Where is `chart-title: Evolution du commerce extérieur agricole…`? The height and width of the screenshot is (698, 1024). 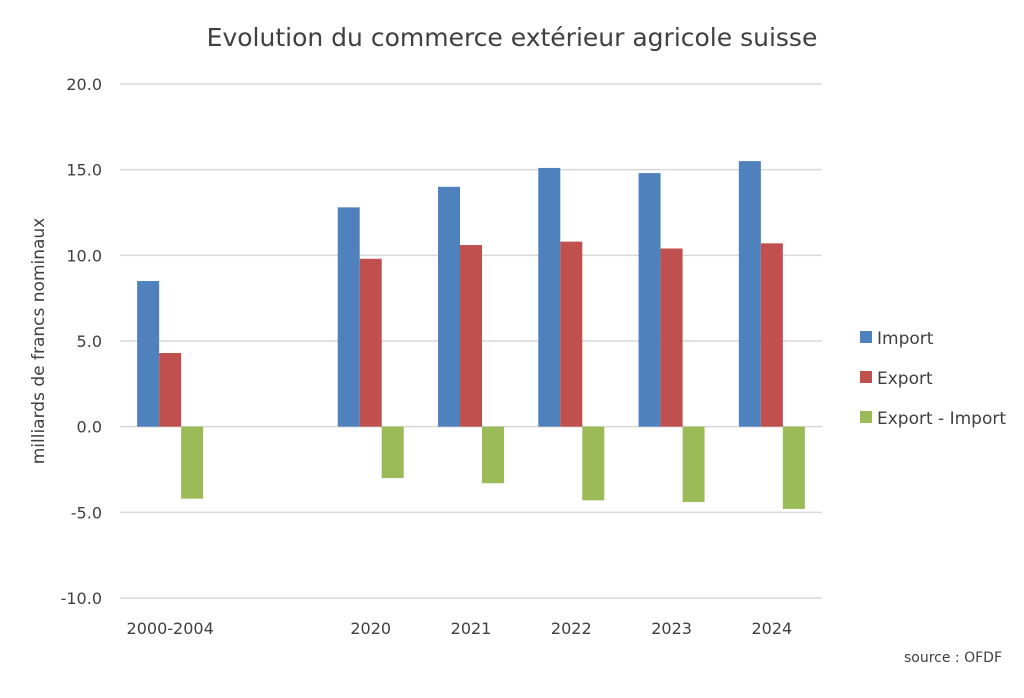
chart-title: Evolution du commerce extérieur agricole… is located at coordinates (512, 37).